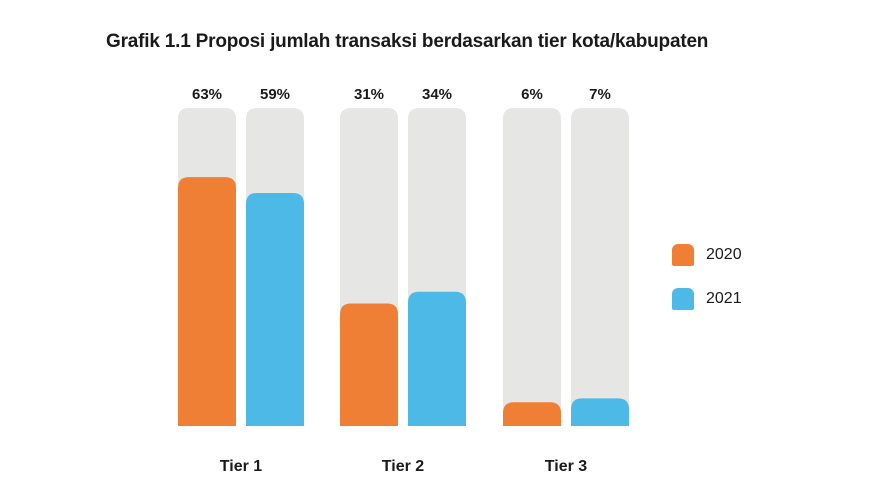 This screenshot has width=873, height=491. What do you see at coordinates (275, 94) in the screenshot?
I see `value-label-tier-1-2021: 59%` at bounding box center [275, 94].